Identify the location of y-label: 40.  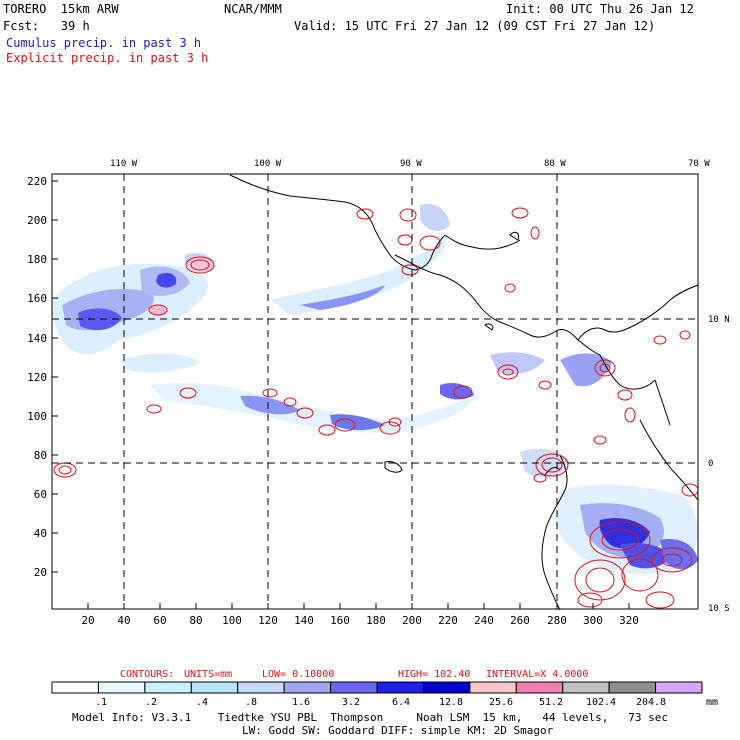
(40, 533).